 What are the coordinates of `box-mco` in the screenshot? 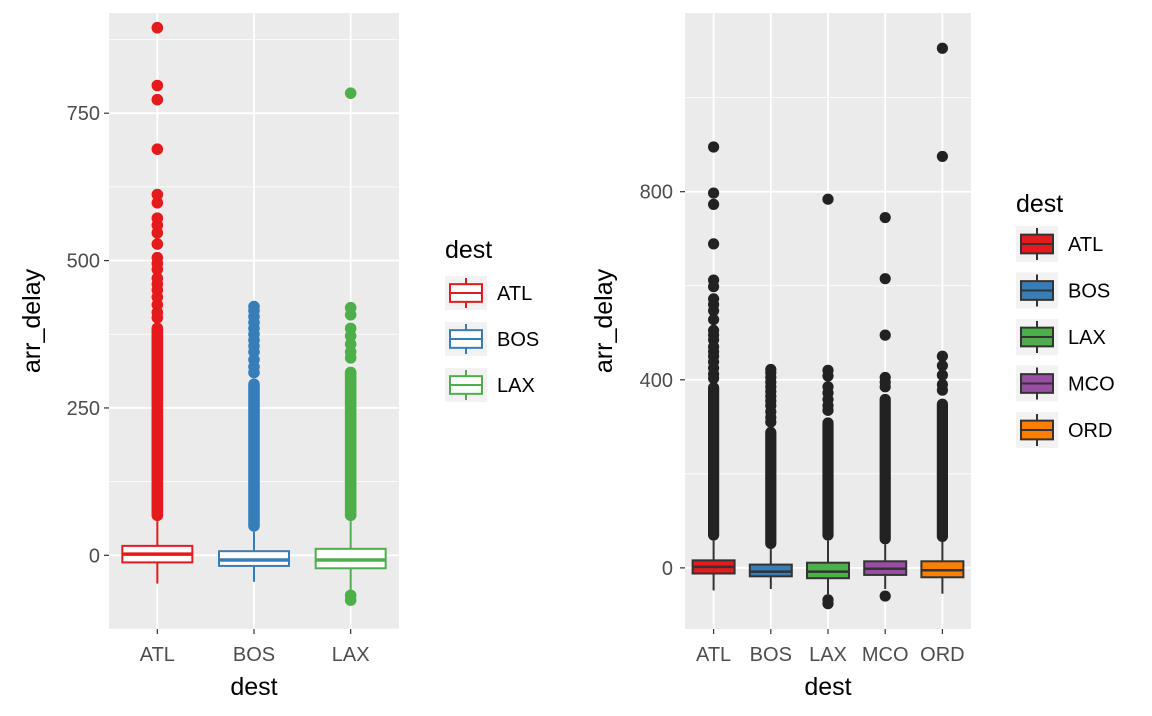 It's located at (885, 406).